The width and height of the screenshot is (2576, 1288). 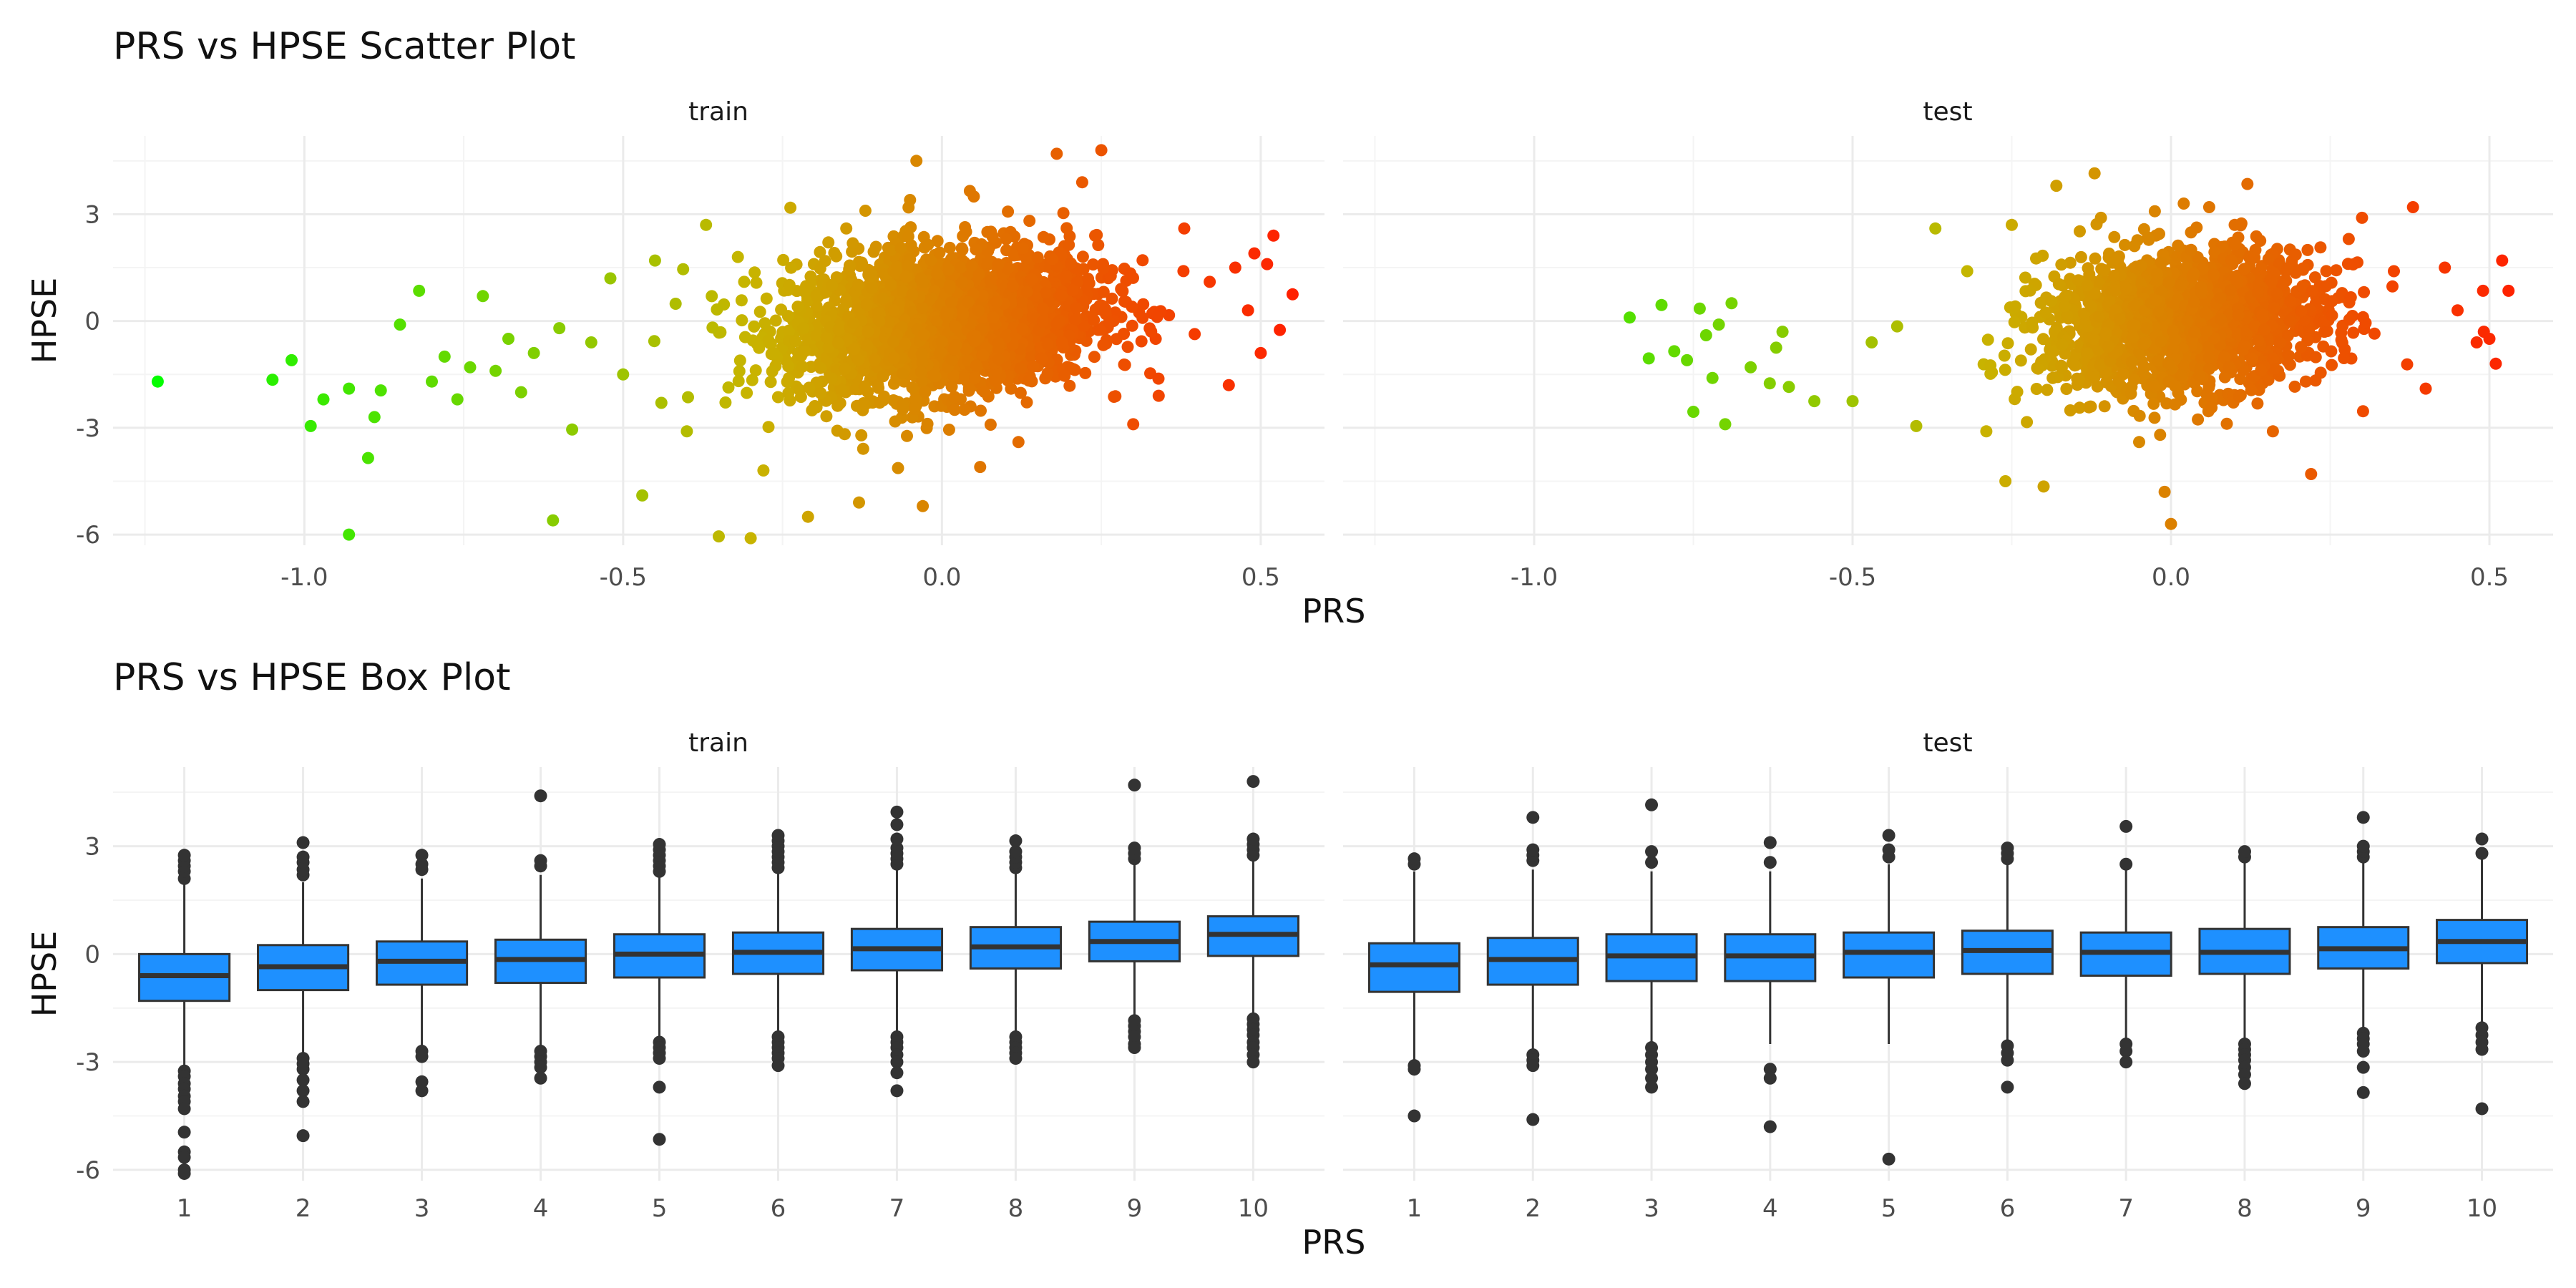 I want to click on x-tick-label: 8, so click(x=1016, y=1208).